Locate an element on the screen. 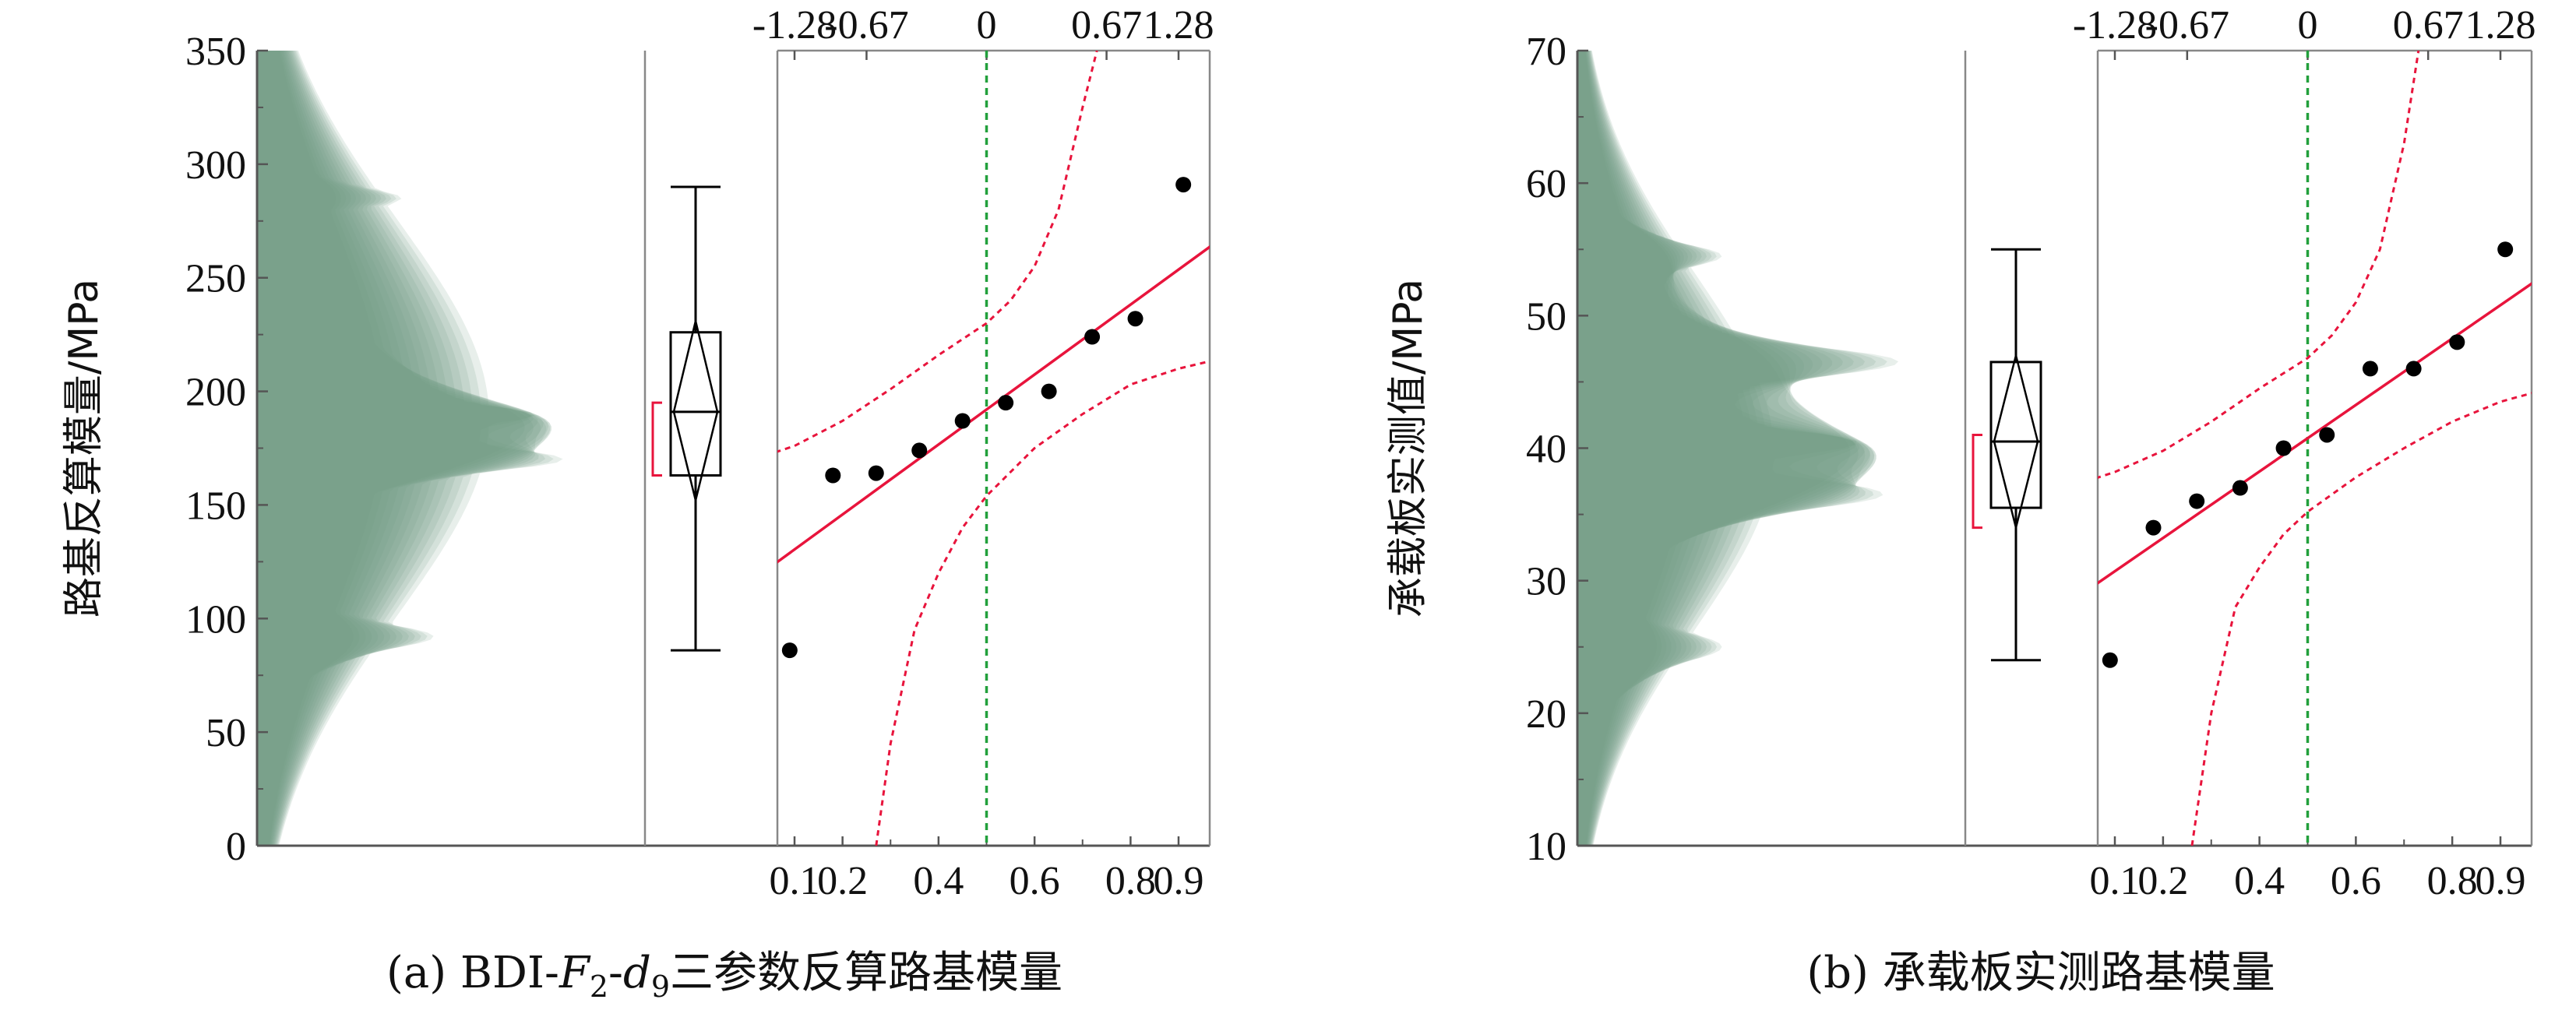 This screenshot has height=1010, width=2576. quantile-tick-label: 1.28 is located at coordinates (1179, 25).